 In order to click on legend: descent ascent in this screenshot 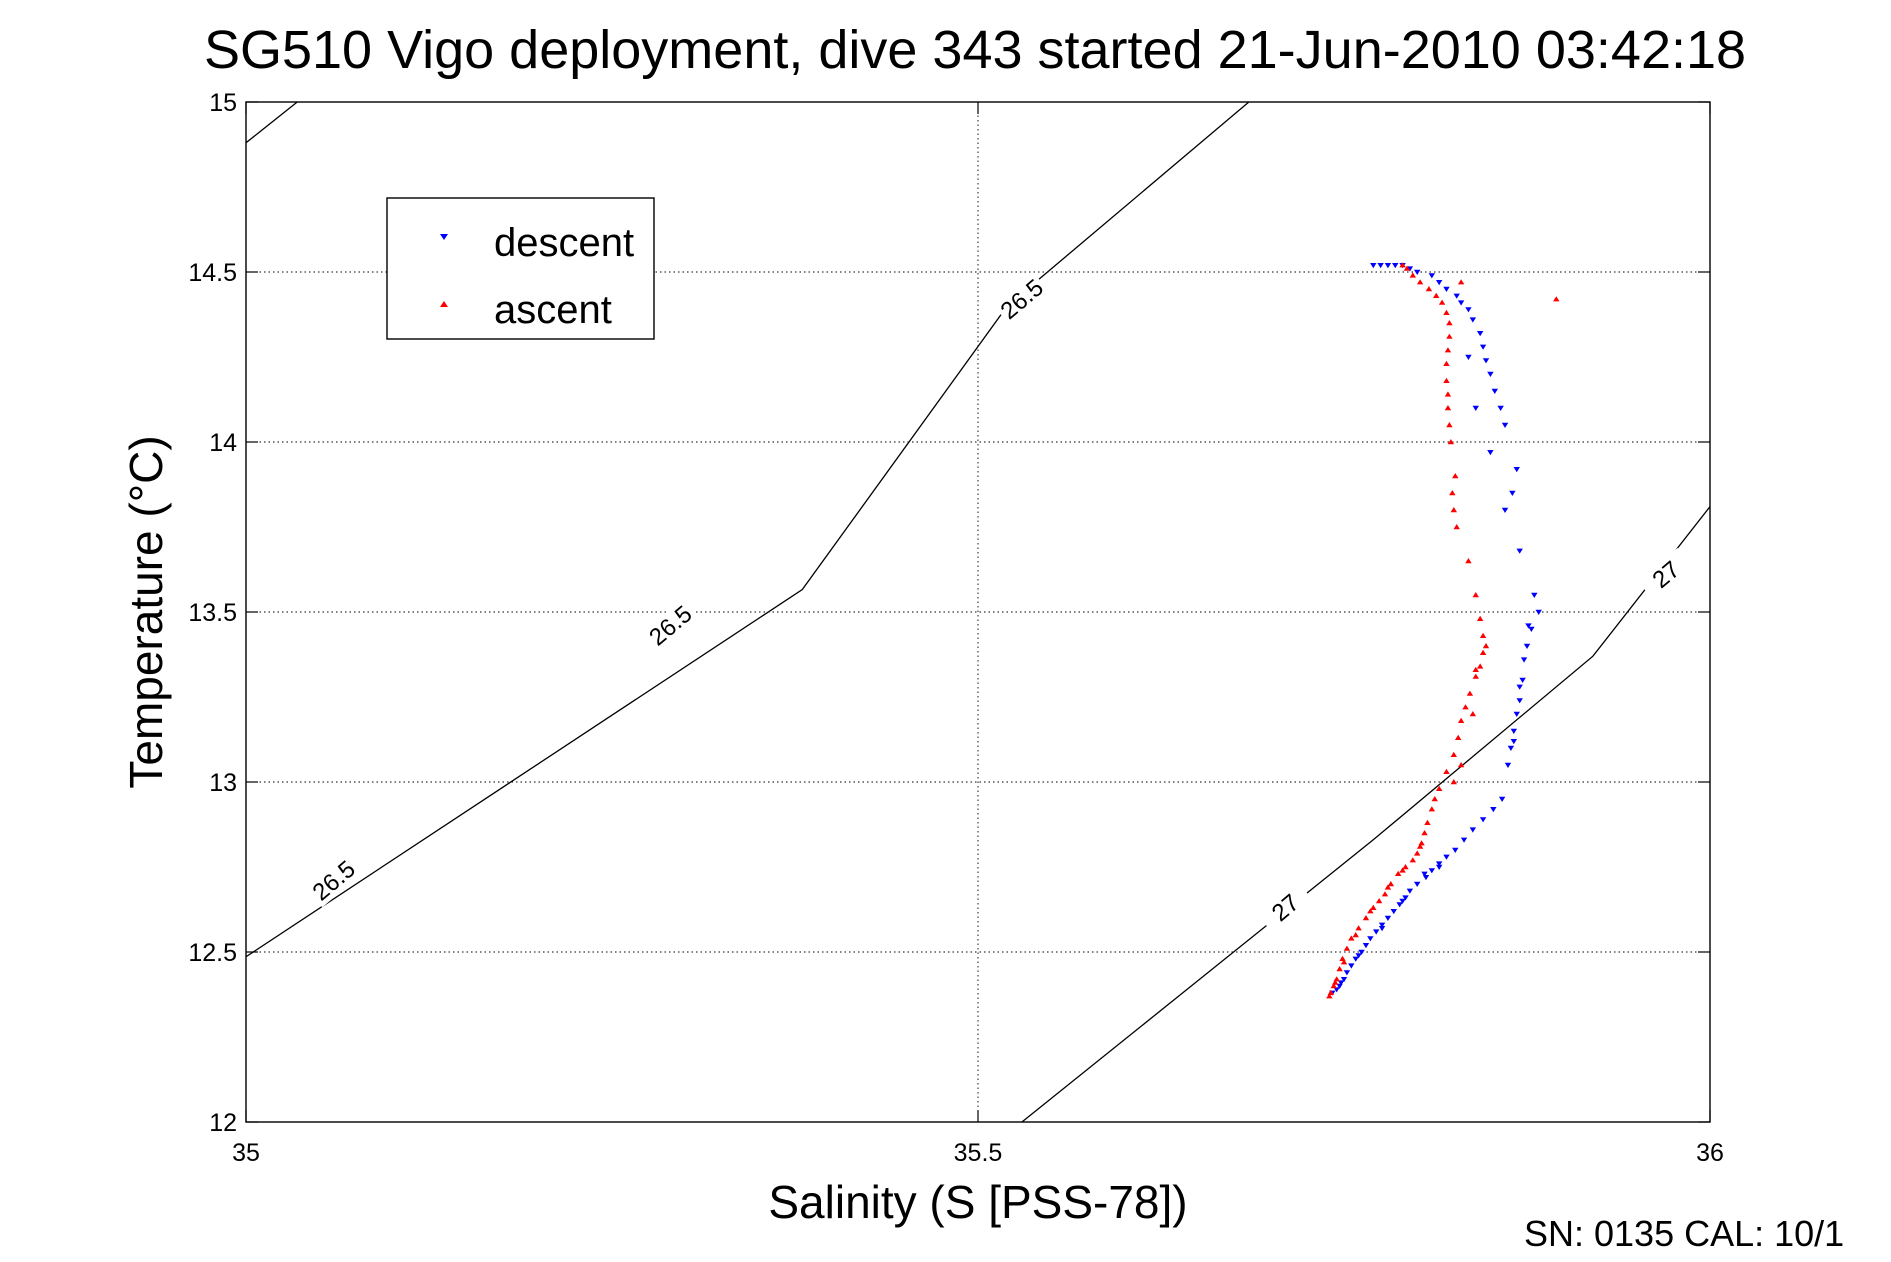, I will do `click(520, 268)`.